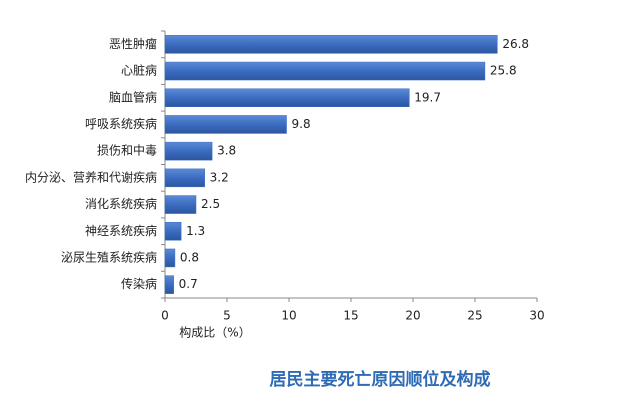 This screenshot has width=629, height=412. Describe the element at coordinates (427, 97) in the screenshot. I see `value-label: 19.7` at that location.